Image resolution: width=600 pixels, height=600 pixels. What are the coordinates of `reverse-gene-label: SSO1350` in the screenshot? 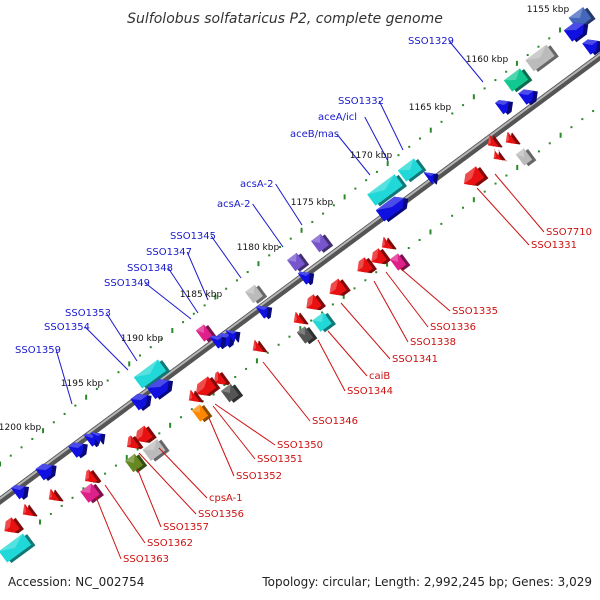 It's located at (300, 445).